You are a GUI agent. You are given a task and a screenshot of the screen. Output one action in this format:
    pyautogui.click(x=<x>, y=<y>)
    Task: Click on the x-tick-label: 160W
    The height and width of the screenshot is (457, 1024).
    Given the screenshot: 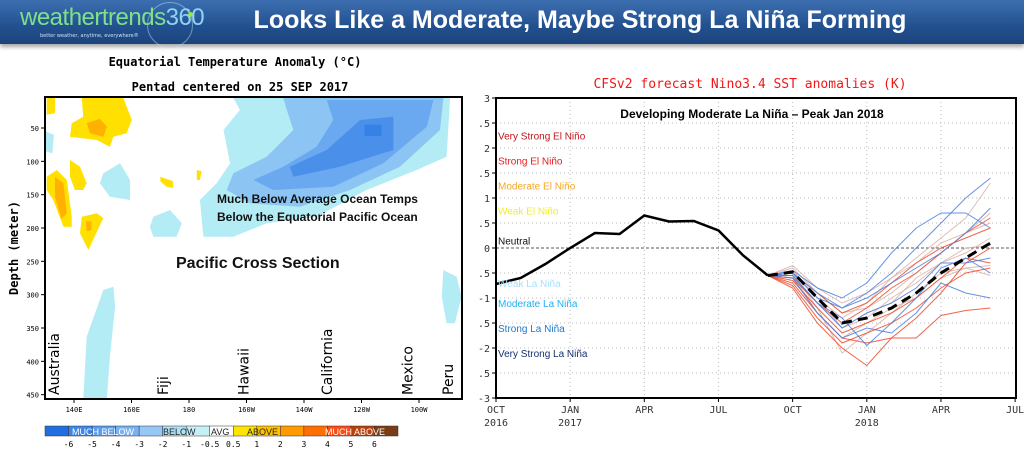 What is the action you would take?
    pyautogui.click(x=247, y=410)
    